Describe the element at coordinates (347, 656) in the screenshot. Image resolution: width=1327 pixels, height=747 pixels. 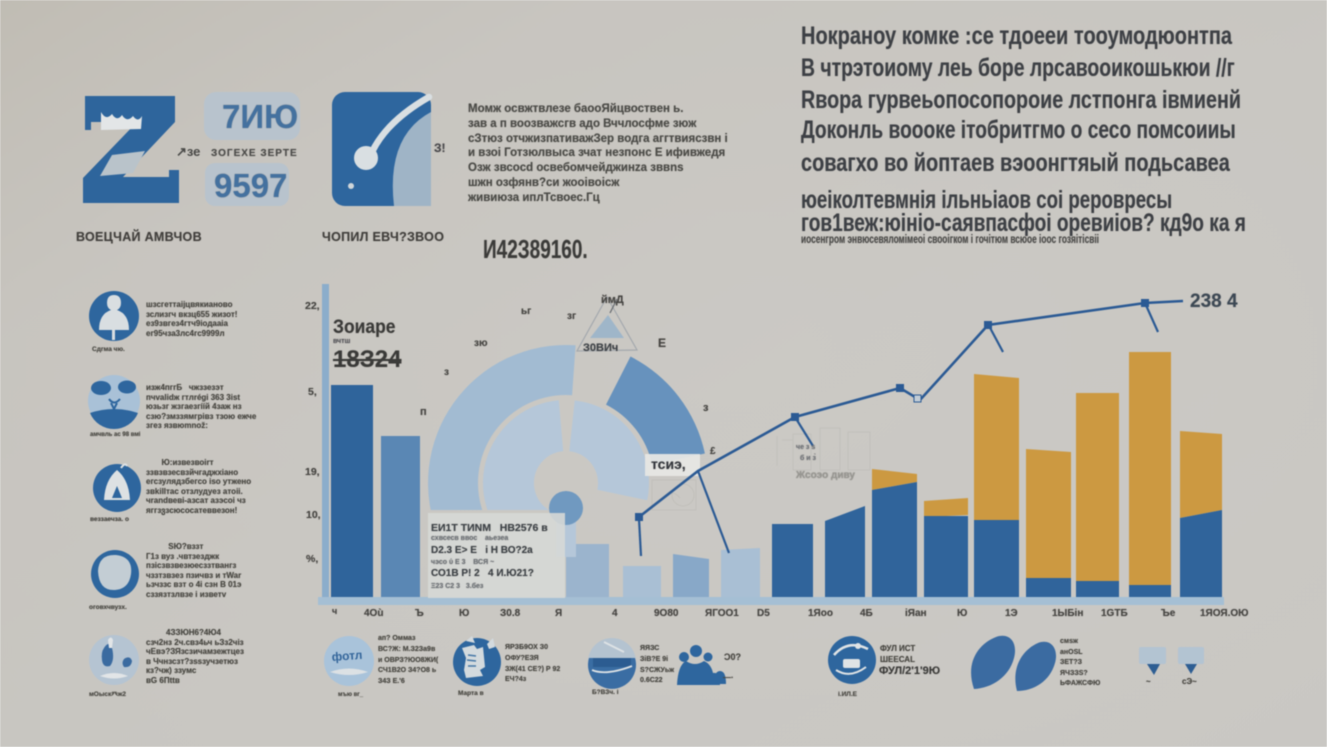
I see `svg-text: фотл` at that location.